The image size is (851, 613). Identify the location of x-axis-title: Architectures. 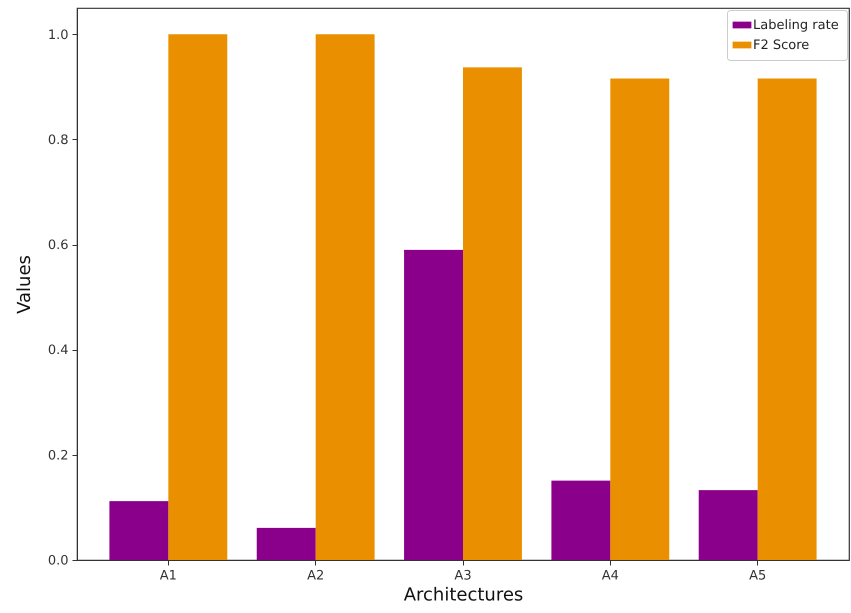
(464, 595).